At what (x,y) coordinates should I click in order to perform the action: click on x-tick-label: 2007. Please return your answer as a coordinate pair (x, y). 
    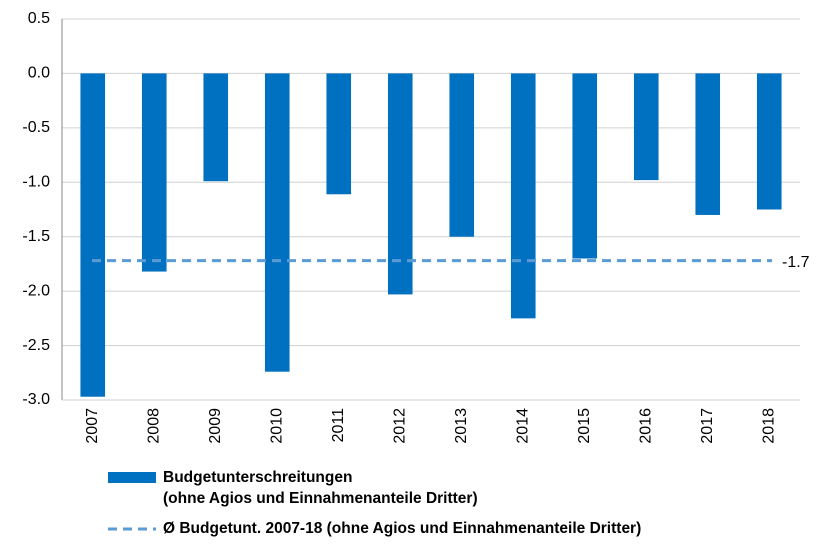
    Looking at the image, I should click on (92, 426).